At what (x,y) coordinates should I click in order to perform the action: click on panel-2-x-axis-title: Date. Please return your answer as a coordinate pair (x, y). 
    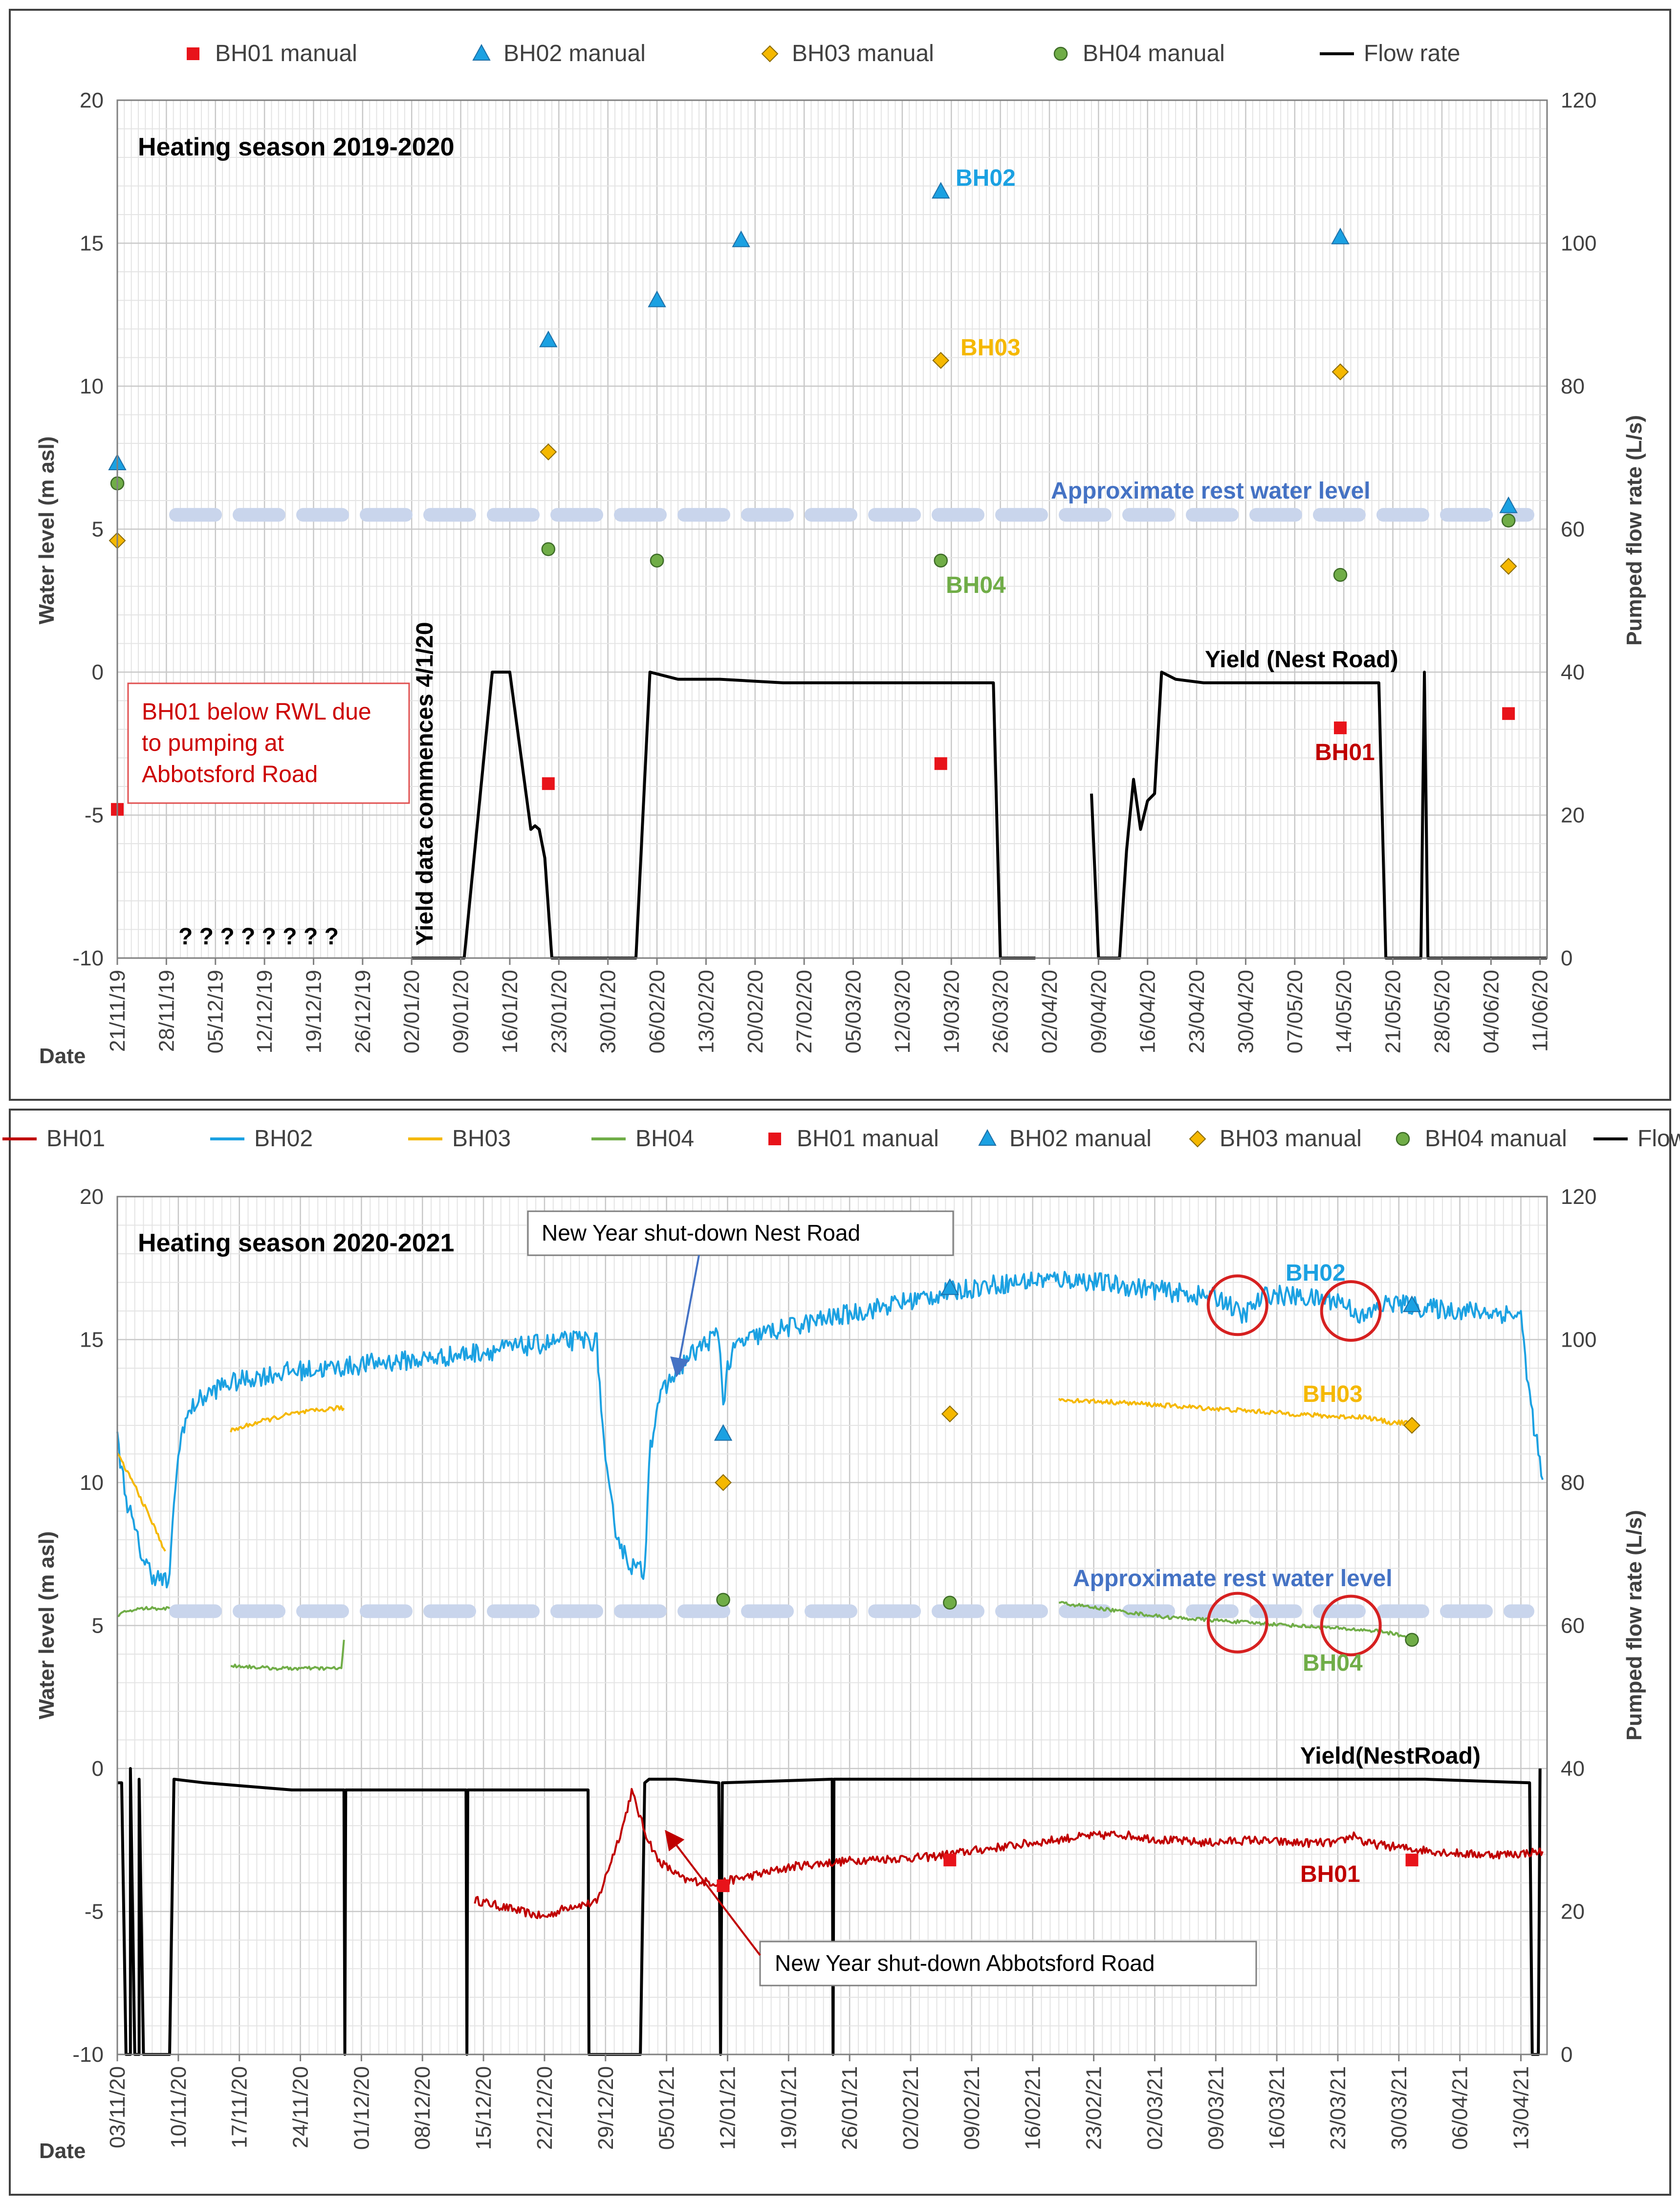
    Looking at the image, I should click on (62, 2151).